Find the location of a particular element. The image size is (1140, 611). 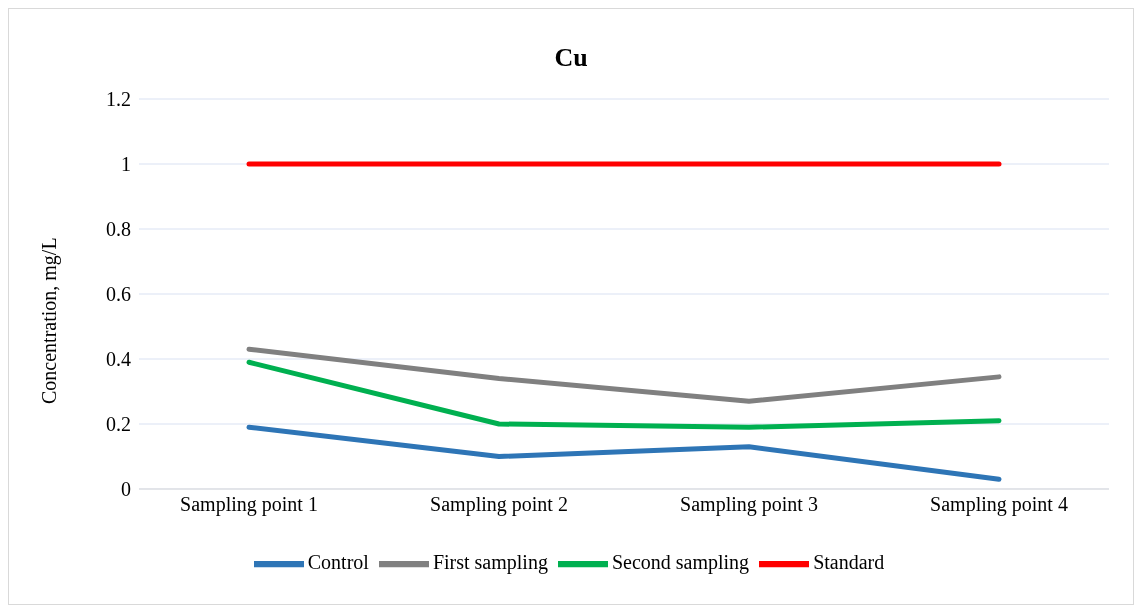

y-tick-label: 1.2 is located at coordinates (118, 99).